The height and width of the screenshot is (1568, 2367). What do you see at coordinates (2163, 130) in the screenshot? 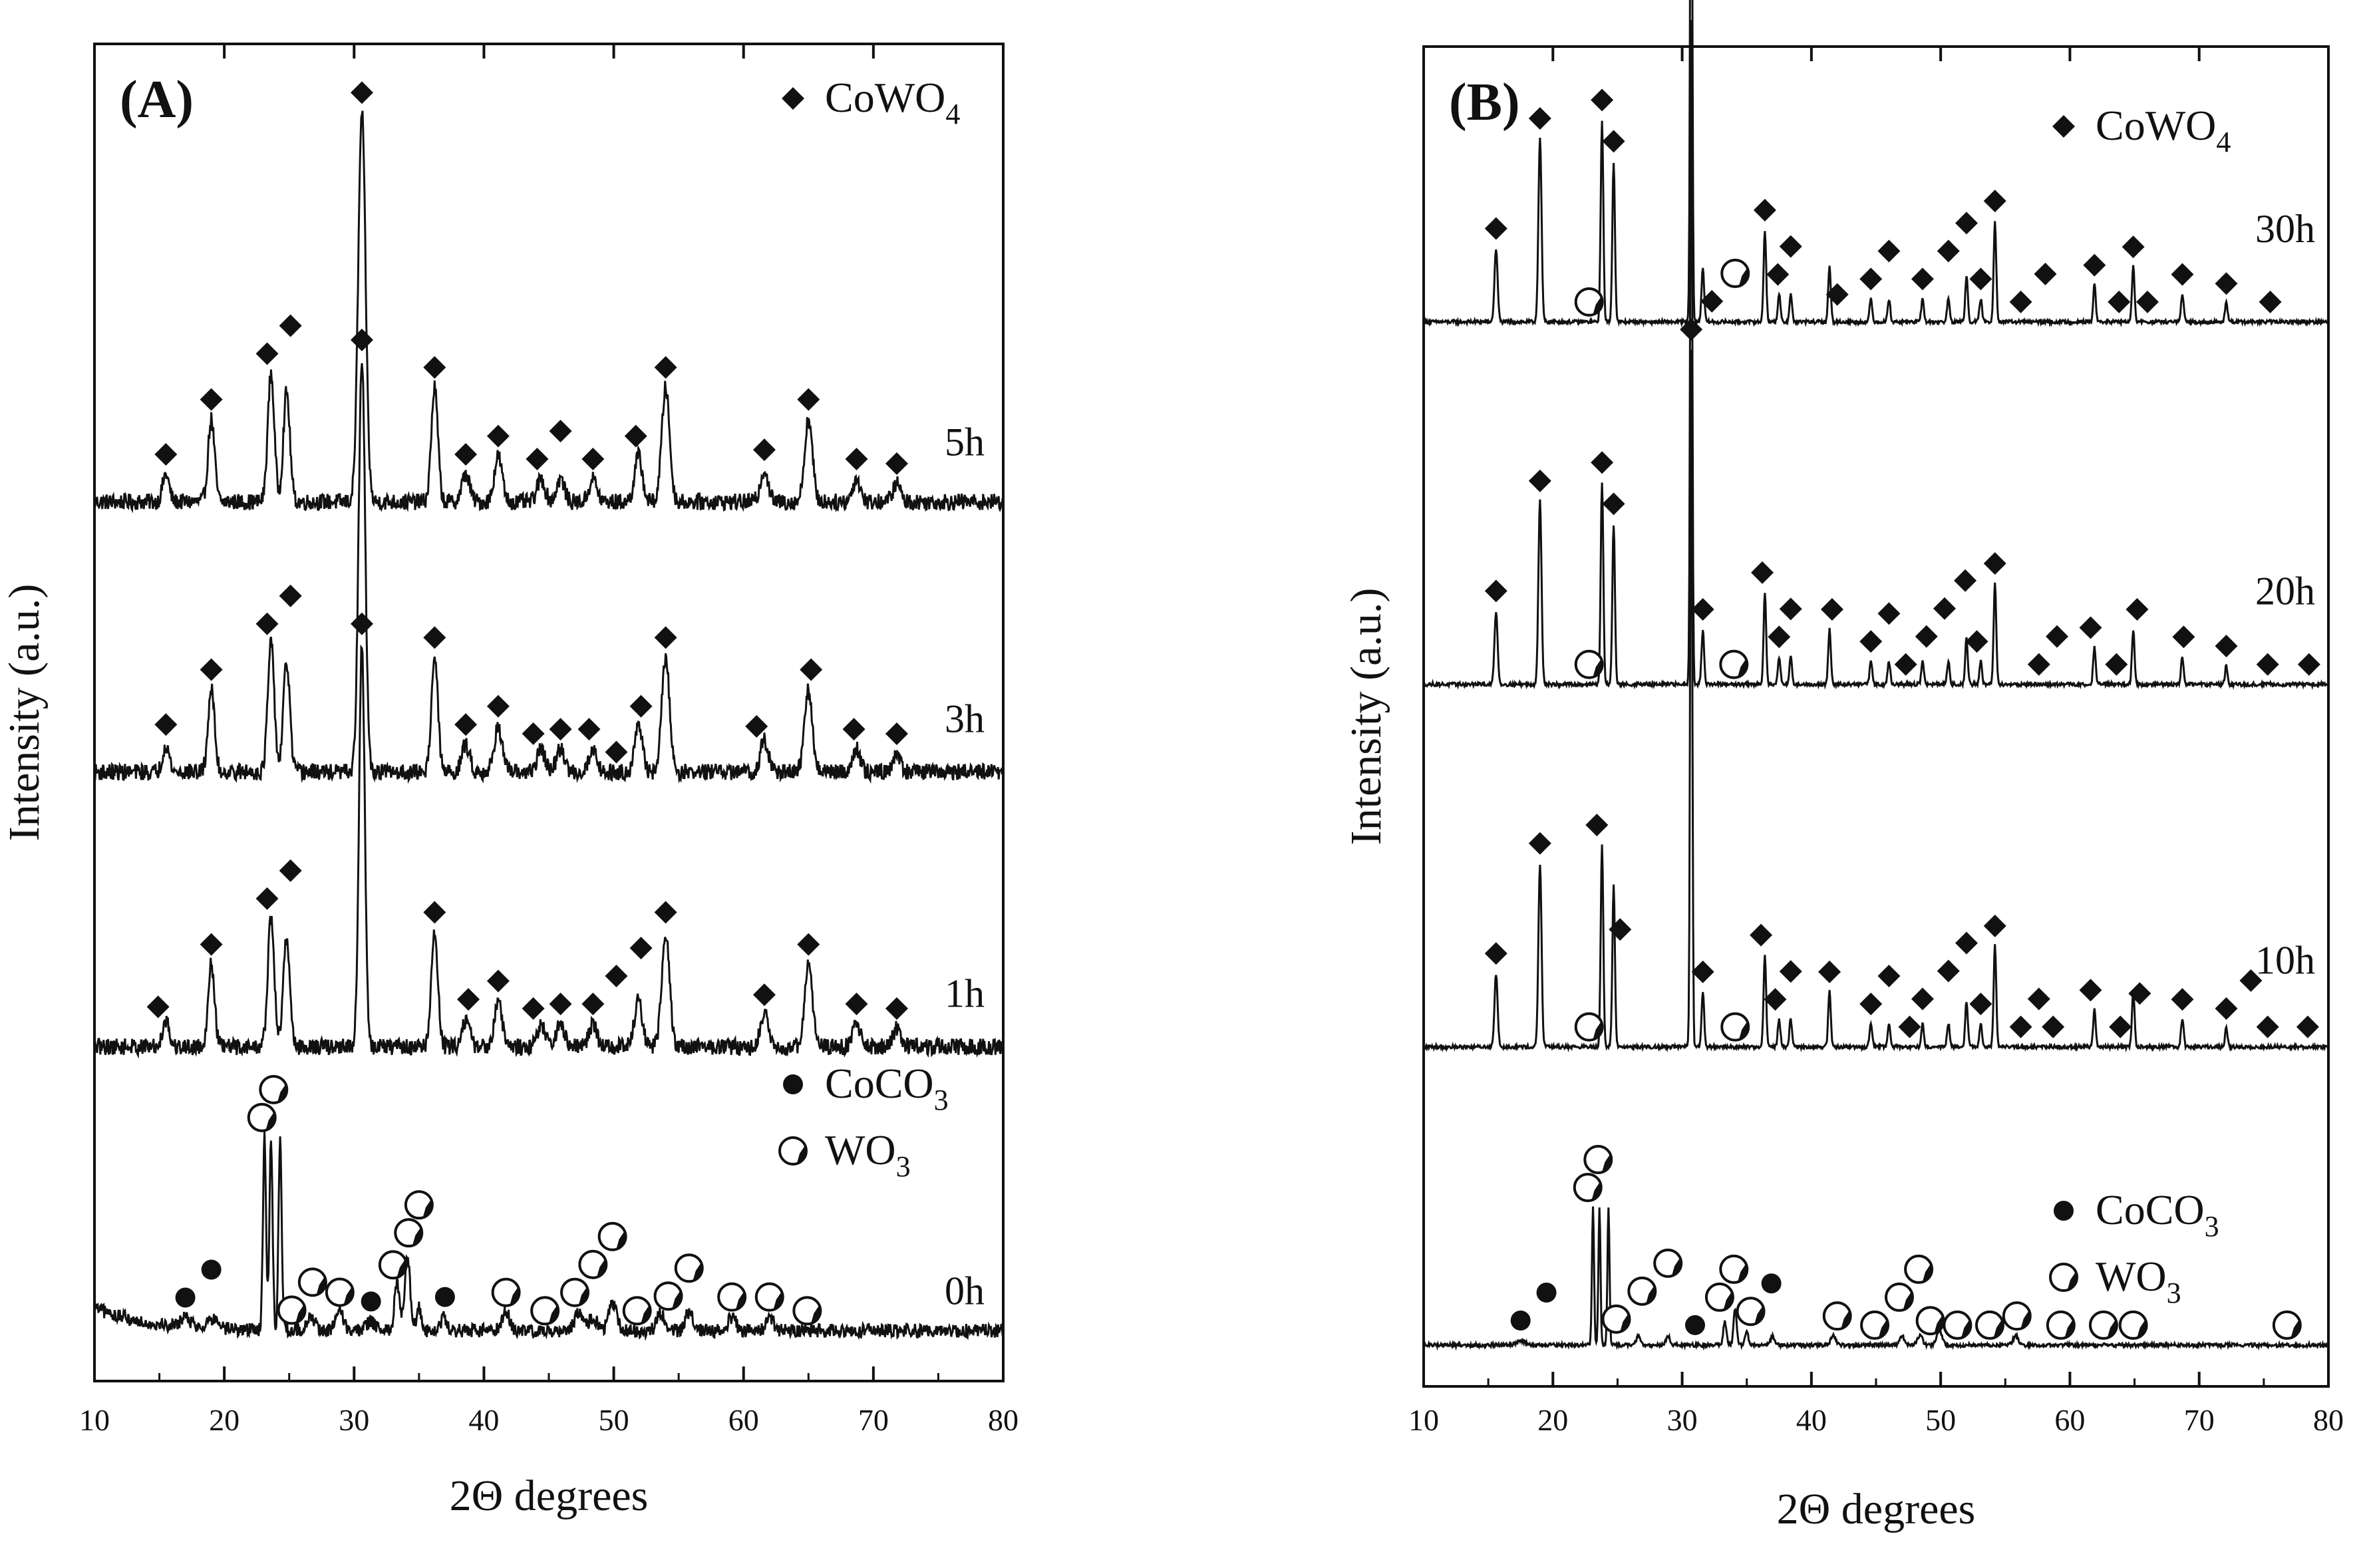
I see `legend-label: CoWO4` at bounding box center [2163, 130].